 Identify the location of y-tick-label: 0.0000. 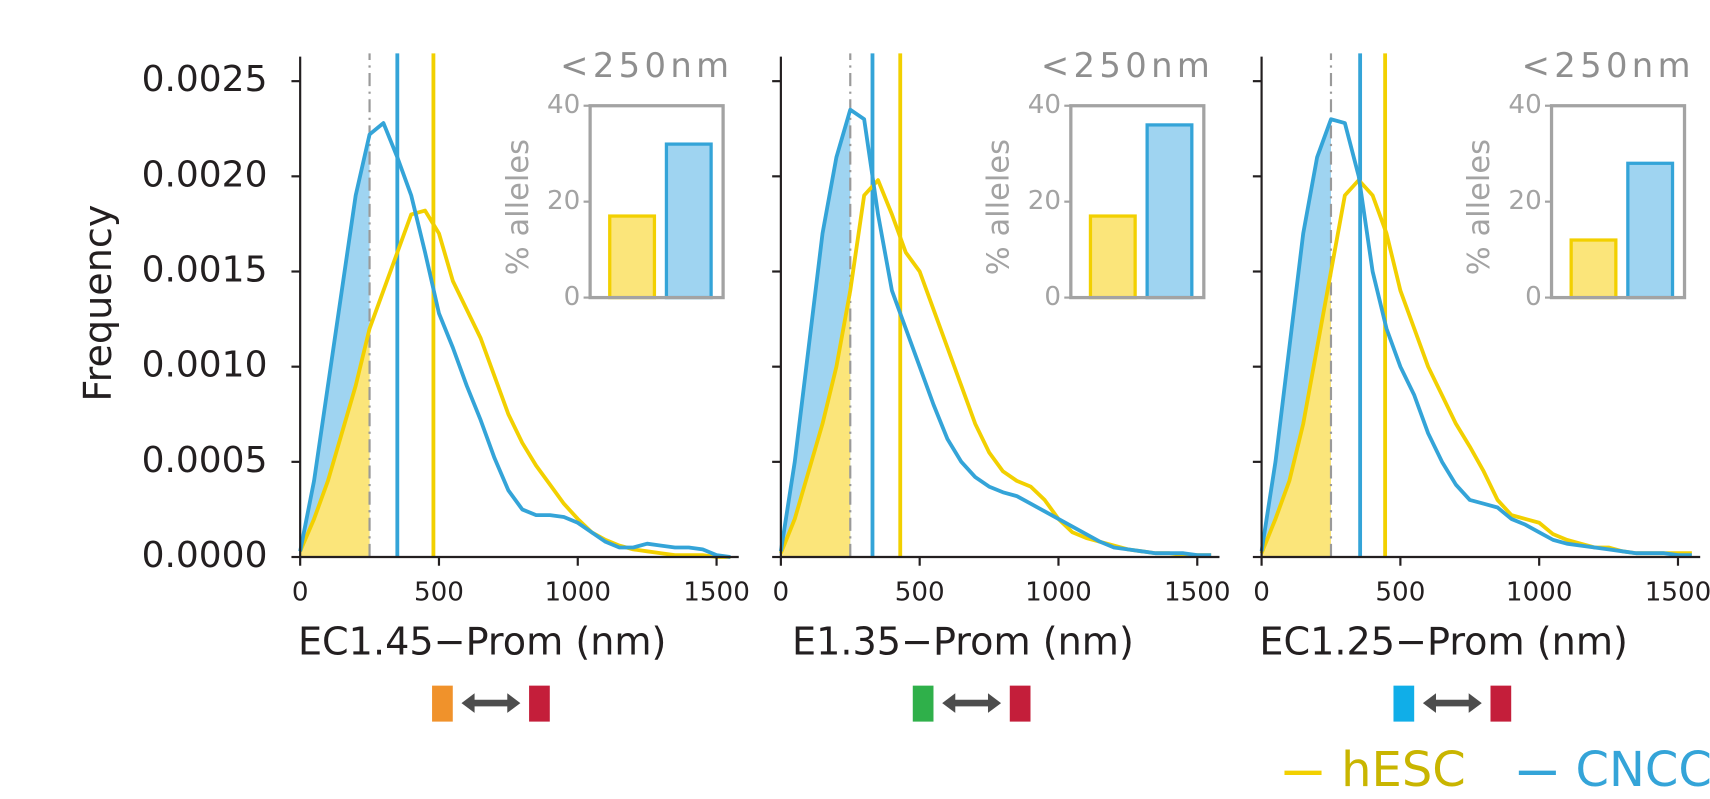
(205, 555).